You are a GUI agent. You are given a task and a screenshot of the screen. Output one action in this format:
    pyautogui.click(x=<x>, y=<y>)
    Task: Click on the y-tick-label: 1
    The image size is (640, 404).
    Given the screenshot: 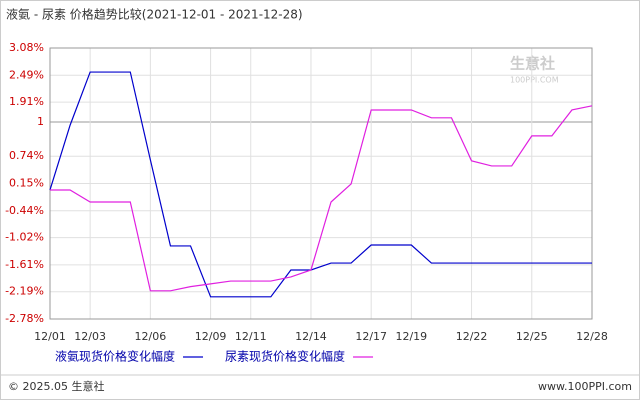 What is the action you would take?
    pyautogui.click(x=40, y=121)
    